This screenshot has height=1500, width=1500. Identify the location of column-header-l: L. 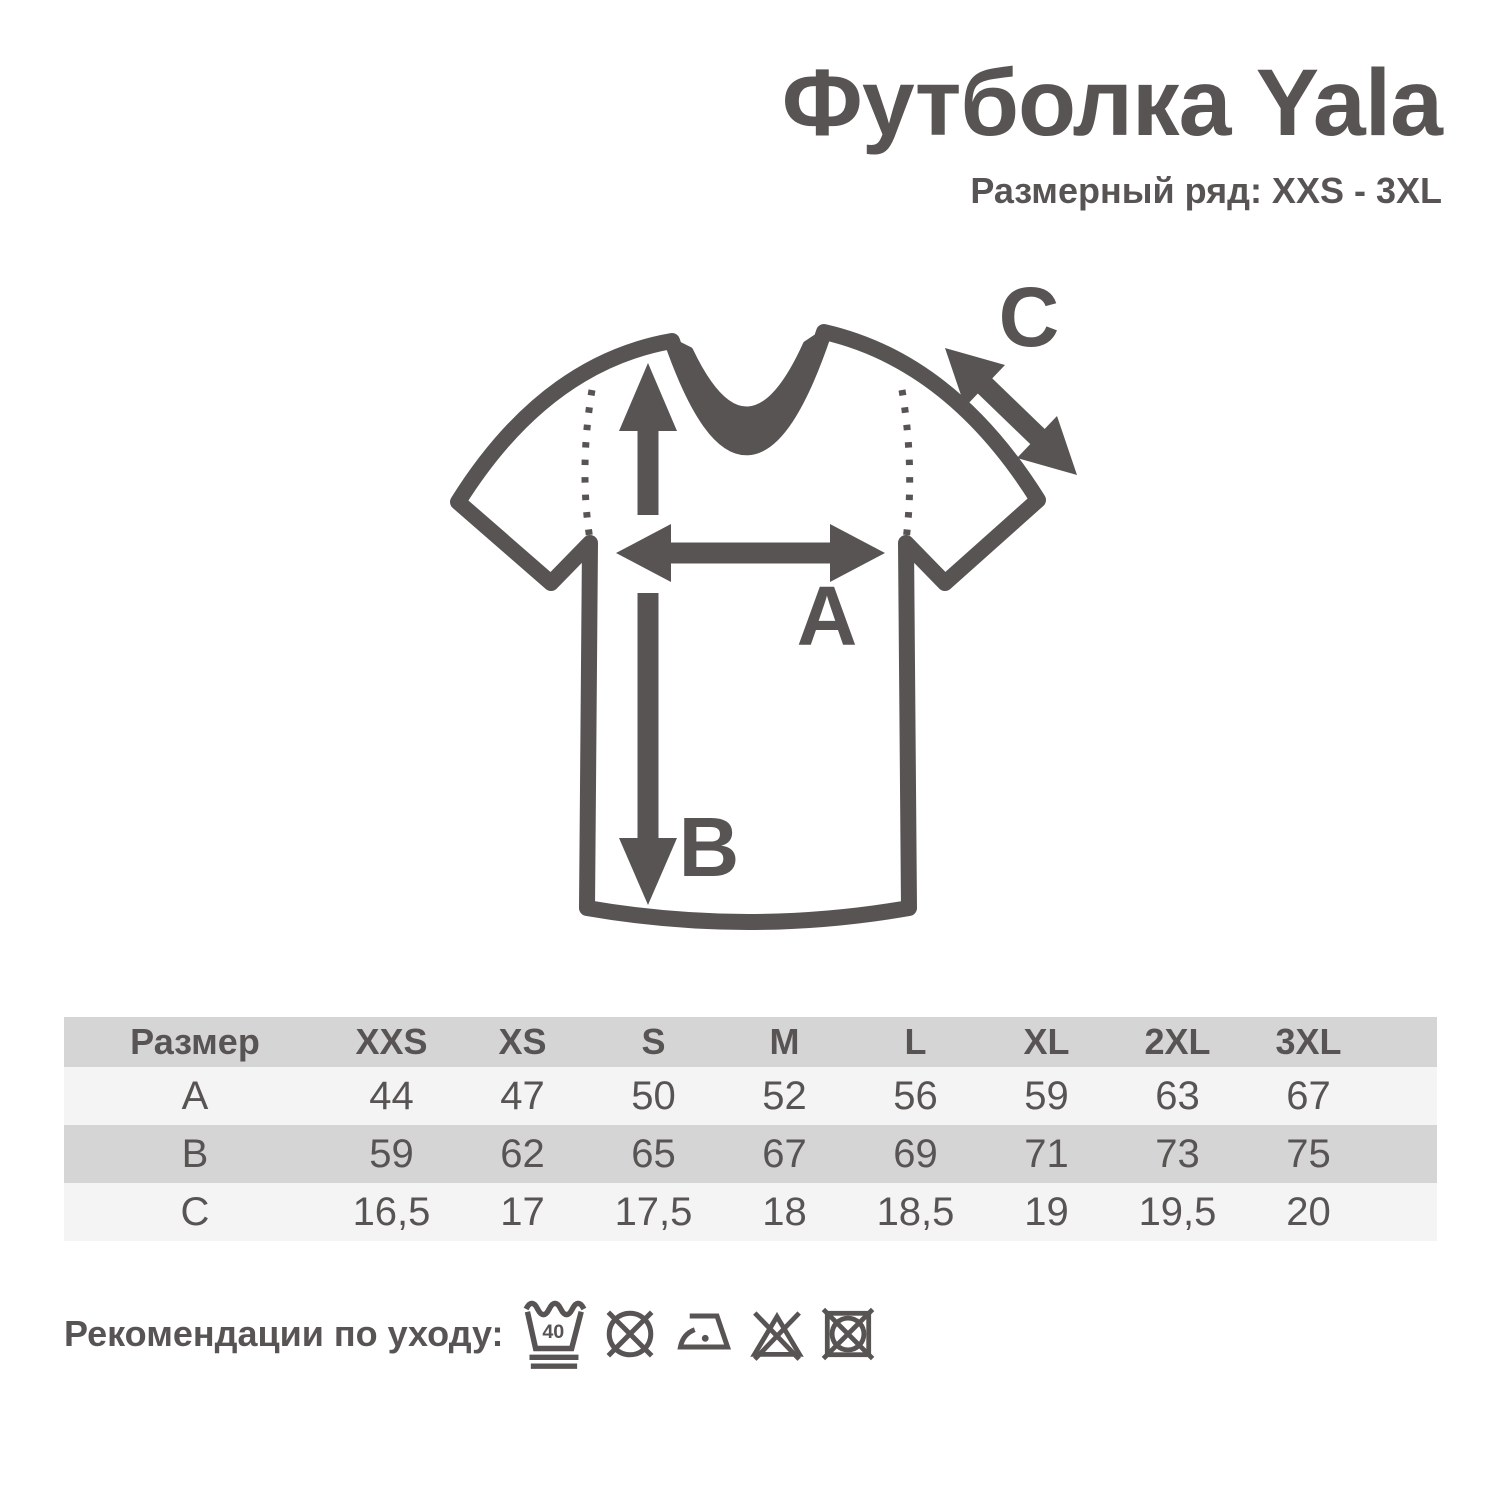
(915, 1042).